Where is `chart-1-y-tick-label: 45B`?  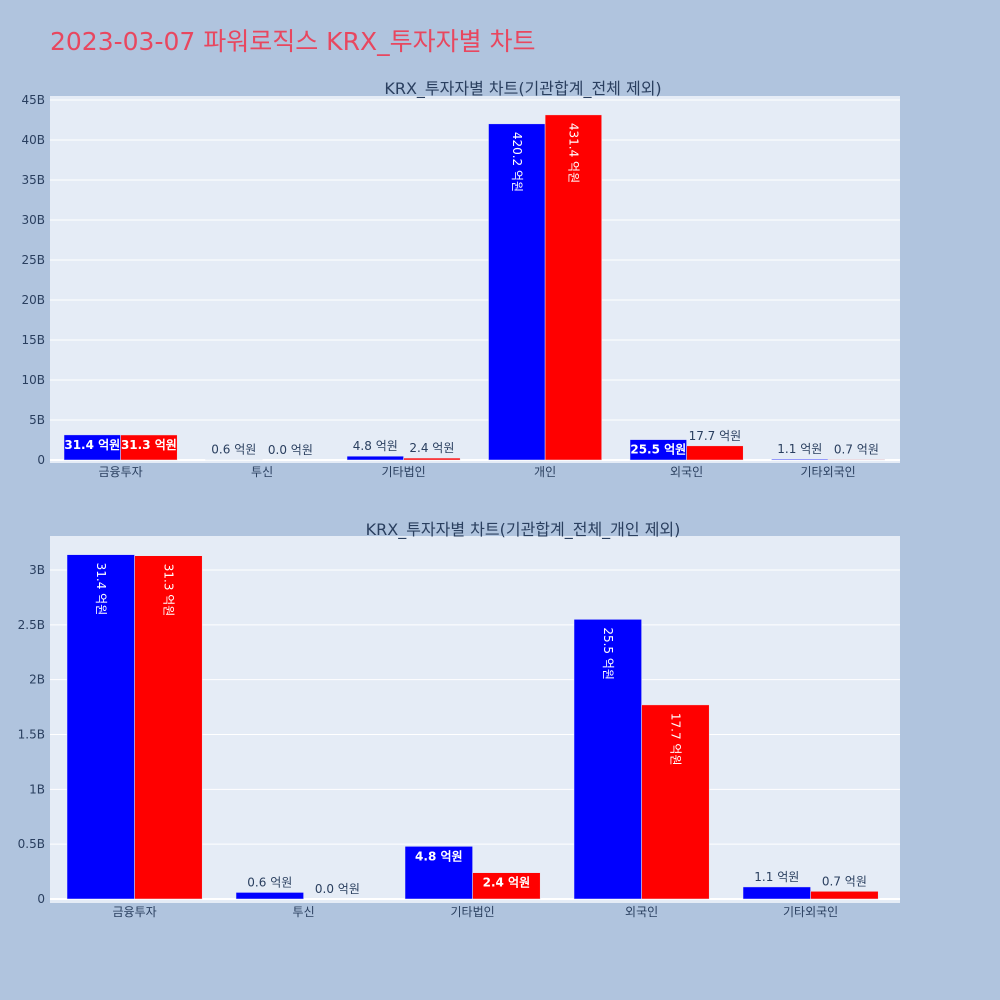
chart-1-y-tick-label: 45B is located at coordinates (33, 100).